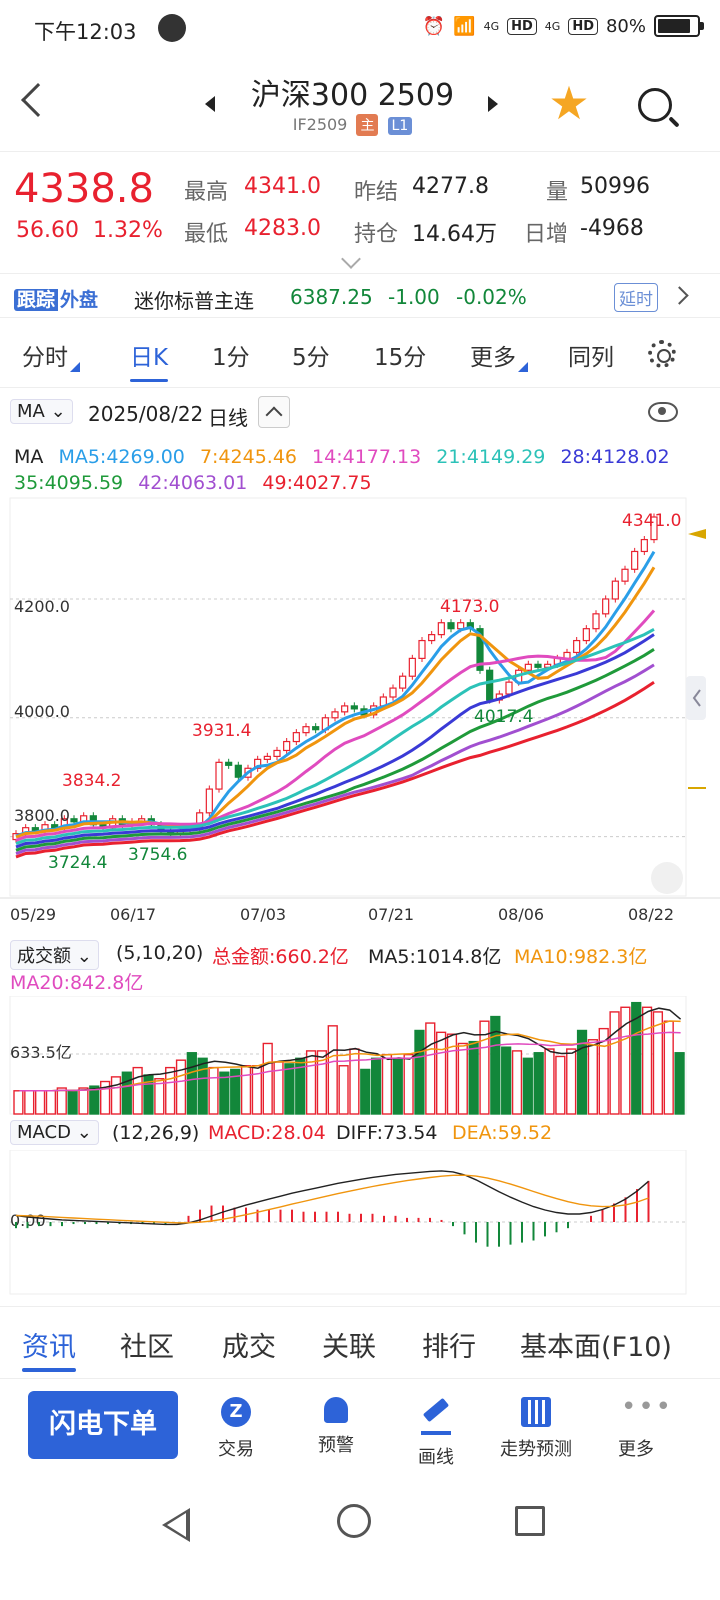 The height and width of the screenshot is (1600, 720). I want to click on side-panel-handle, so click(696, 698).